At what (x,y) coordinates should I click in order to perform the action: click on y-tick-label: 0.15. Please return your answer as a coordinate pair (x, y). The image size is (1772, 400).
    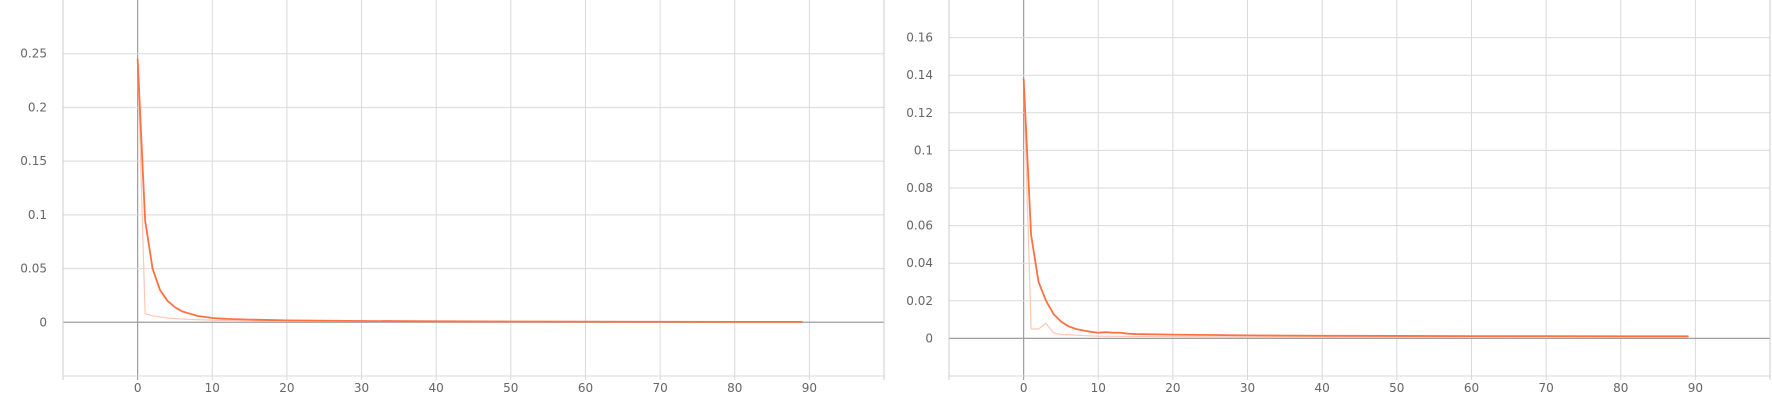
    Looking at the image, I should click on (33, 161).